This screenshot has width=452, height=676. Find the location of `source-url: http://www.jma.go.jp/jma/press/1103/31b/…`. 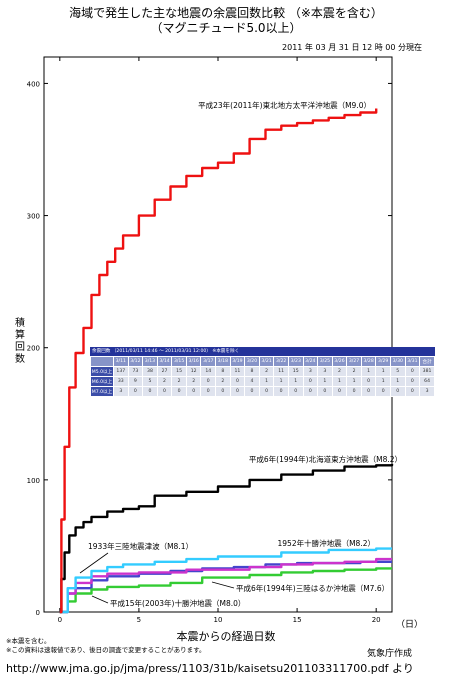

source-url: http://www.jma.go.jp/jma/press/1103/31b/… is located at coordinates (210, 668).